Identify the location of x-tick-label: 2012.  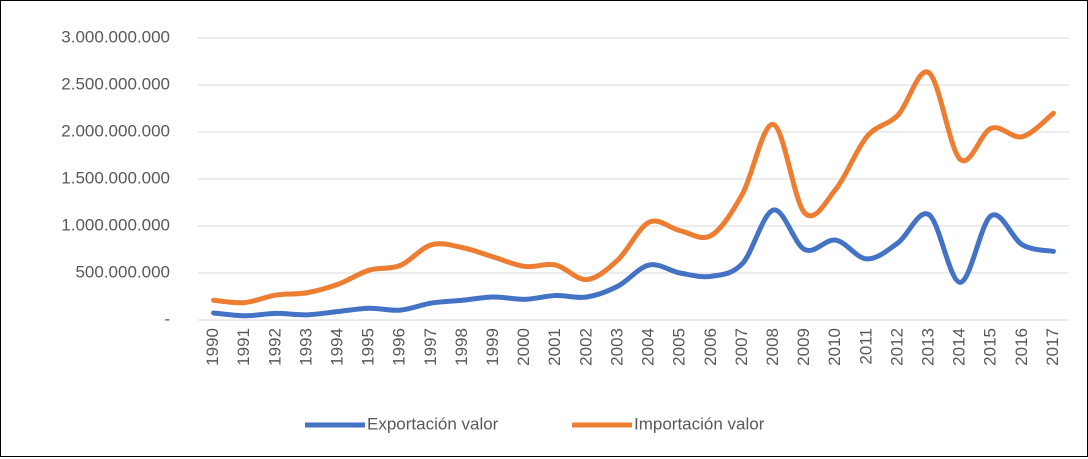
(896, 347).